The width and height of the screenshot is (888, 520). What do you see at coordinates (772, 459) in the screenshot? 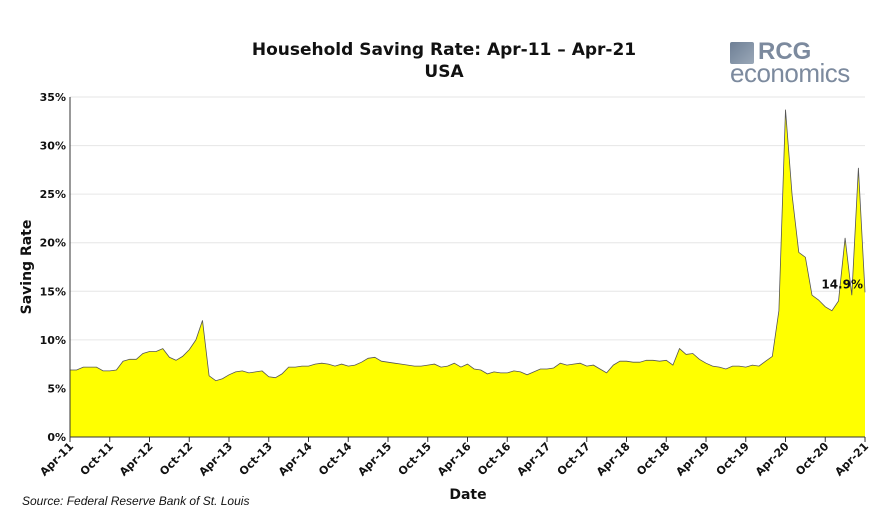
I see `x-tick-label: Apr-20` at bounding box center [772, 459].